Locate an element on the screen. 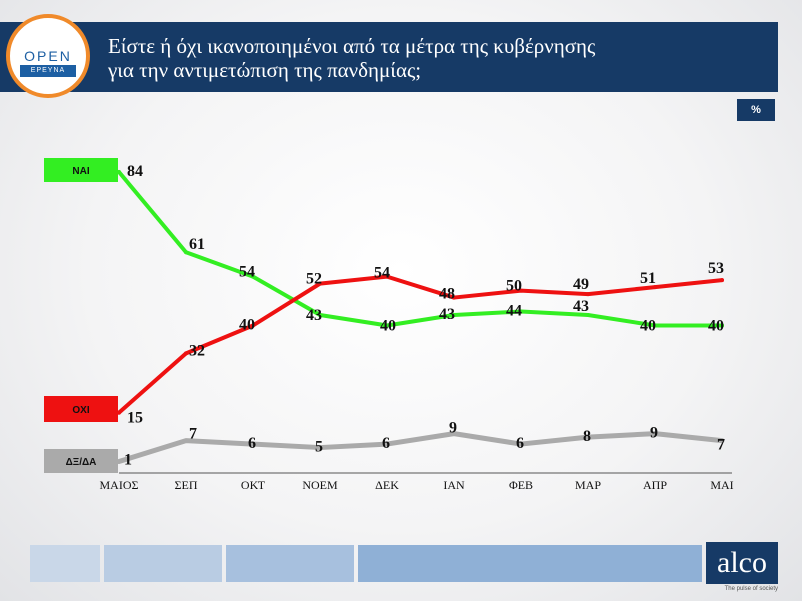 The image size is (802, 601). data-label: 51 is located at coordinates (648, 278).